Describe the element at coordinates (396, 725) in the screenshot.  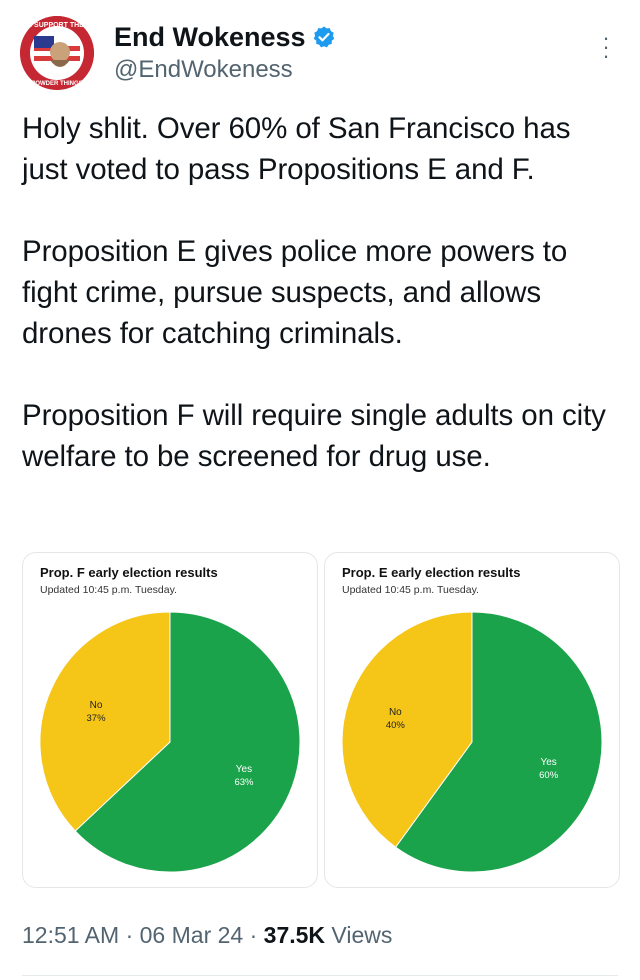
I see `slice-value-no: 40%` at that location.